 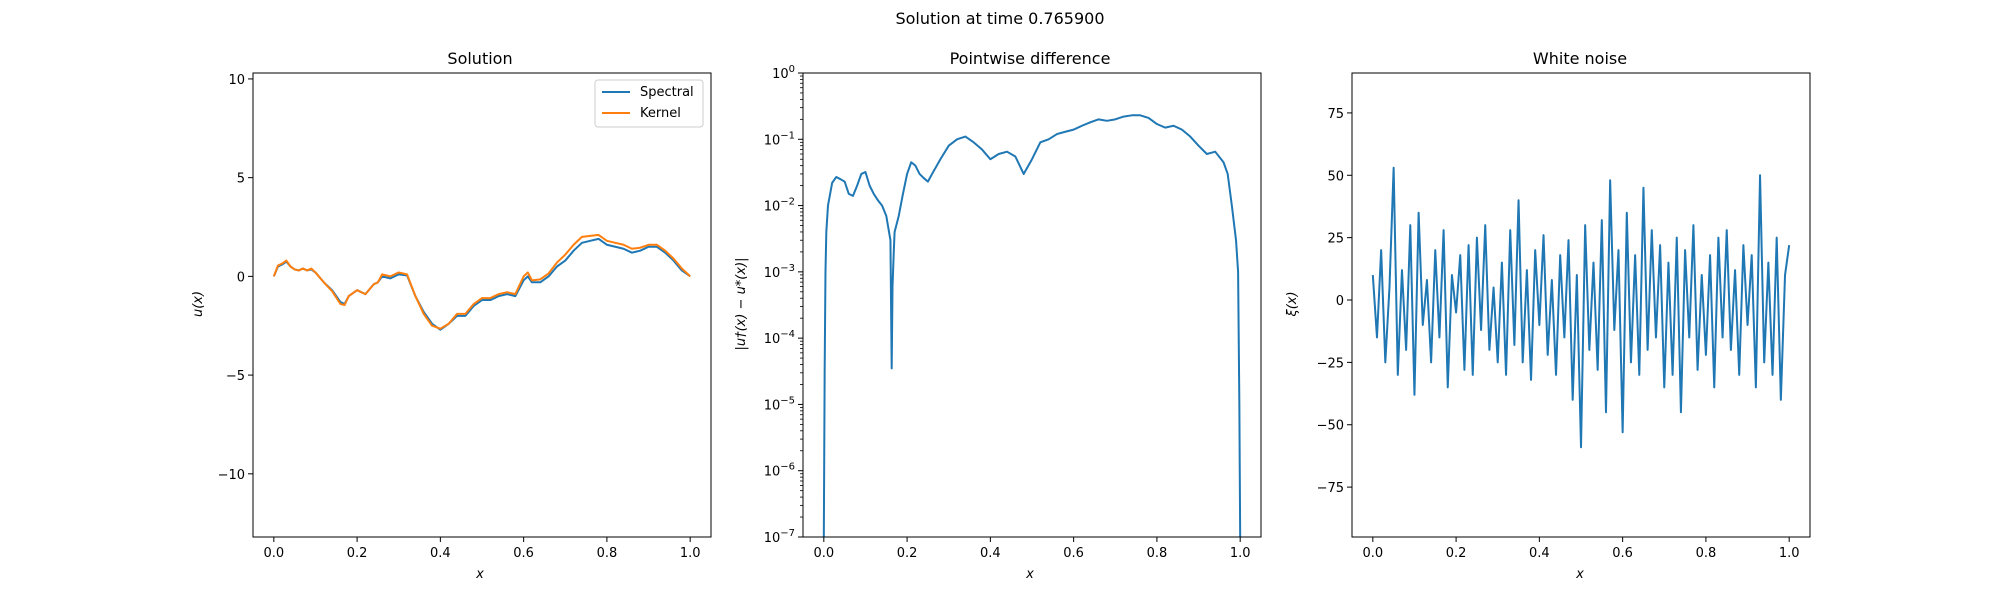 I want to click on series-line-solution-kernel, so click(x=481, y=281).